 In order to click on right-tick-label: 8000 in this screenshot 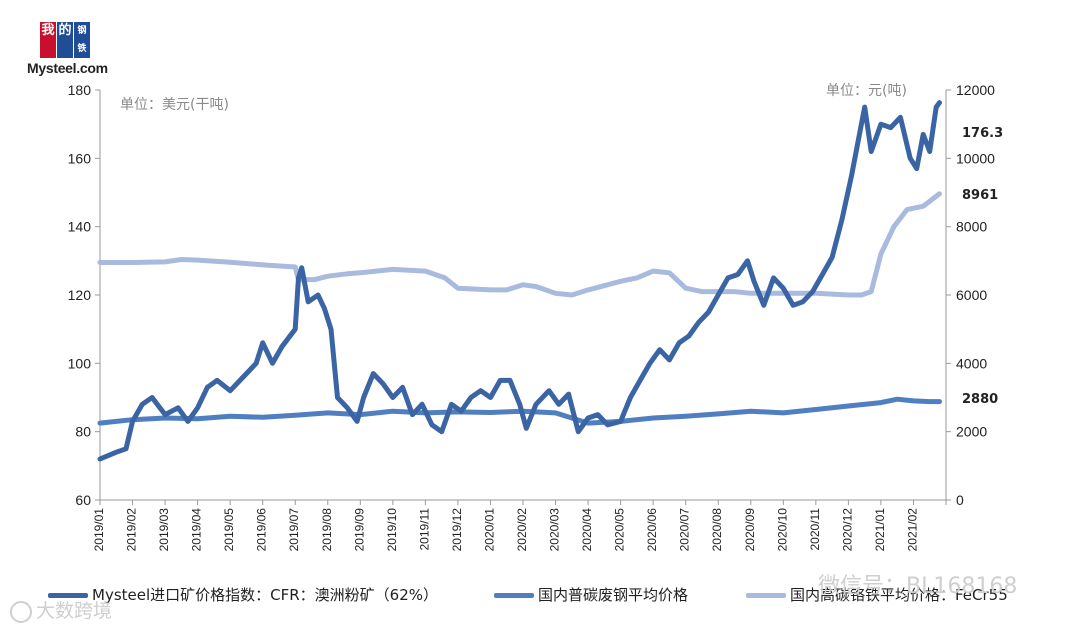, I will do `click(971, 227)`.